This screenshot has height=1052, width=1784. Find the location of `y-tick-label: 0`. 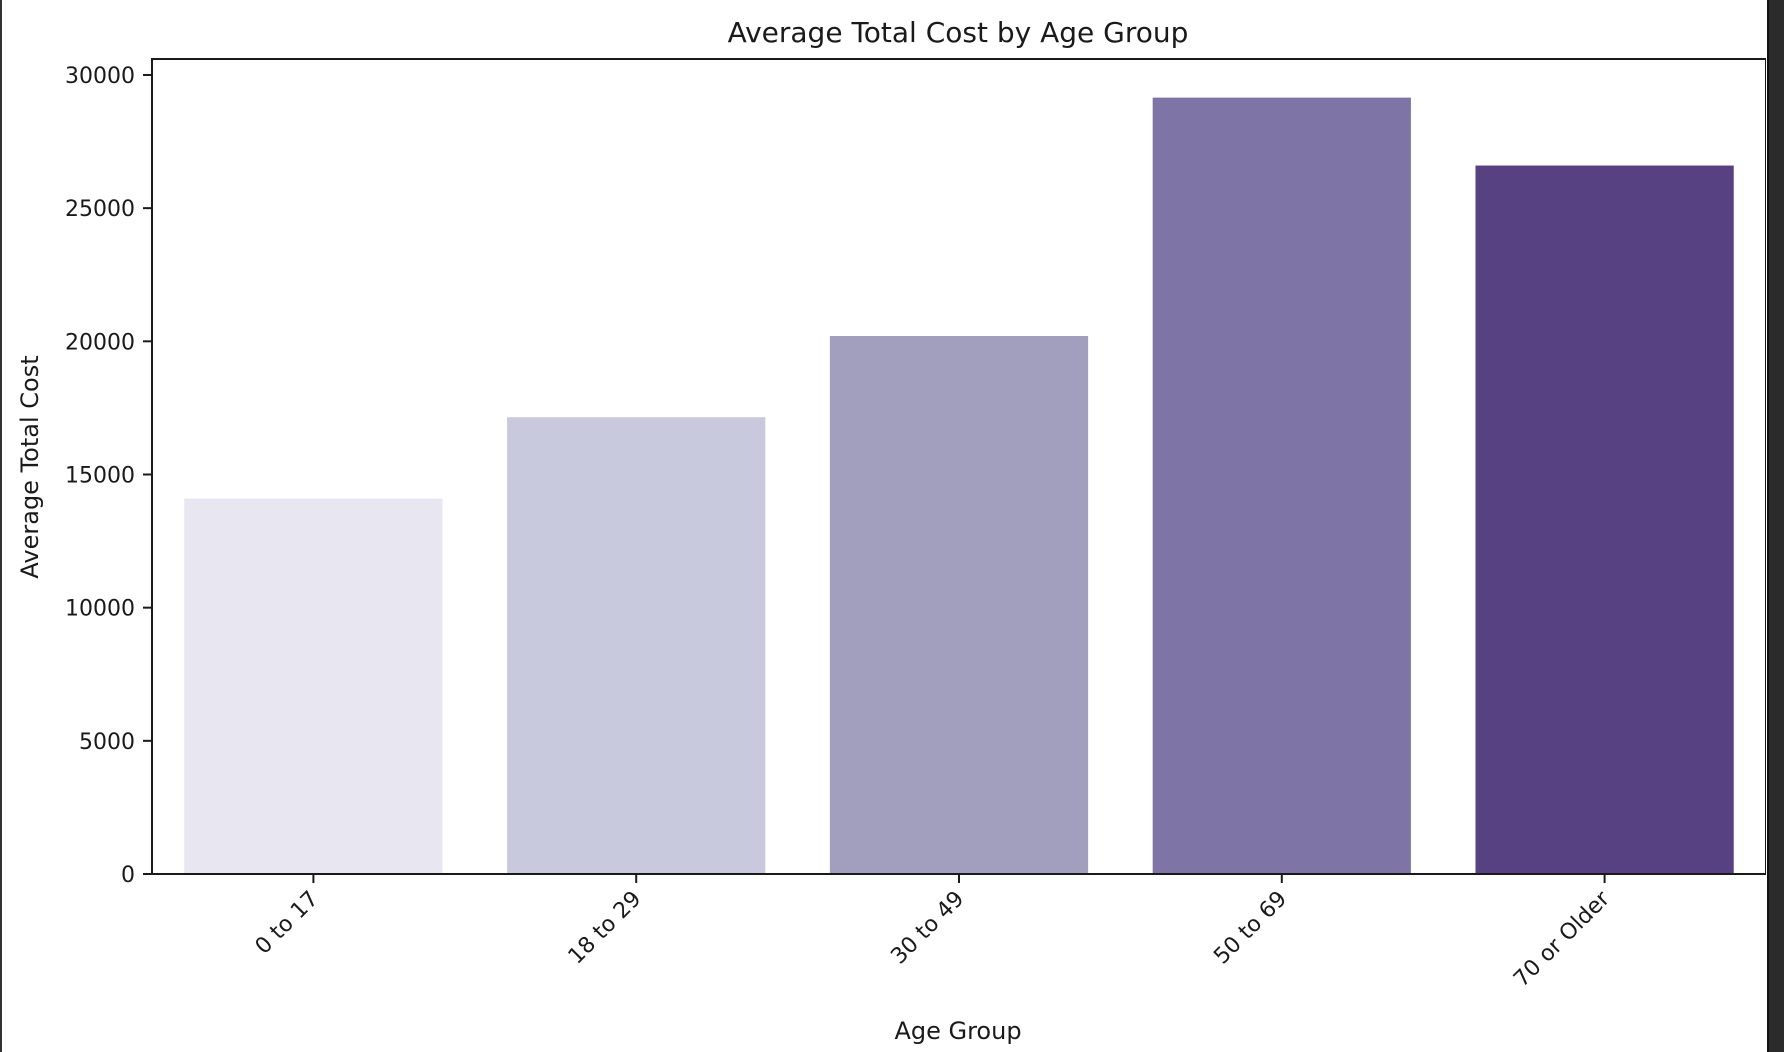

y-tick-label: 0 is located at coordinates (128, 875).